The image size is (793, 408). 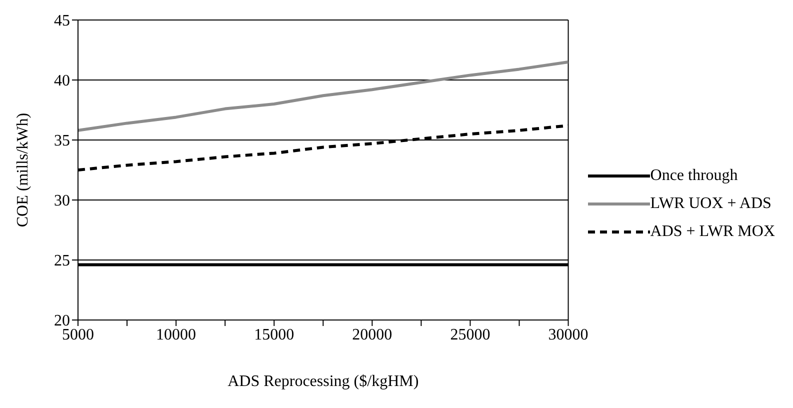 I want to click on y-tick-label: 40, so click(x=62, y=81).